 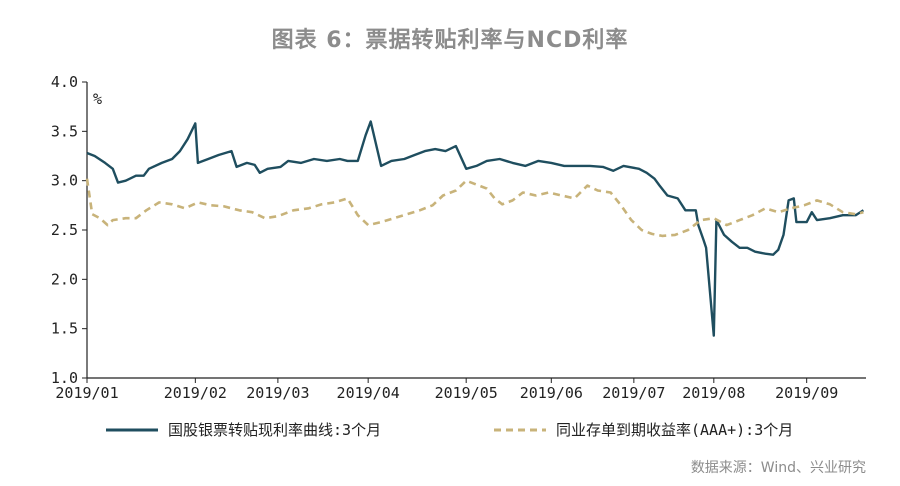 What do you see at coordinates (64, 378) in the screenshot?
I see `y-tick-label: 1.0` at bounding box center [64, 378].